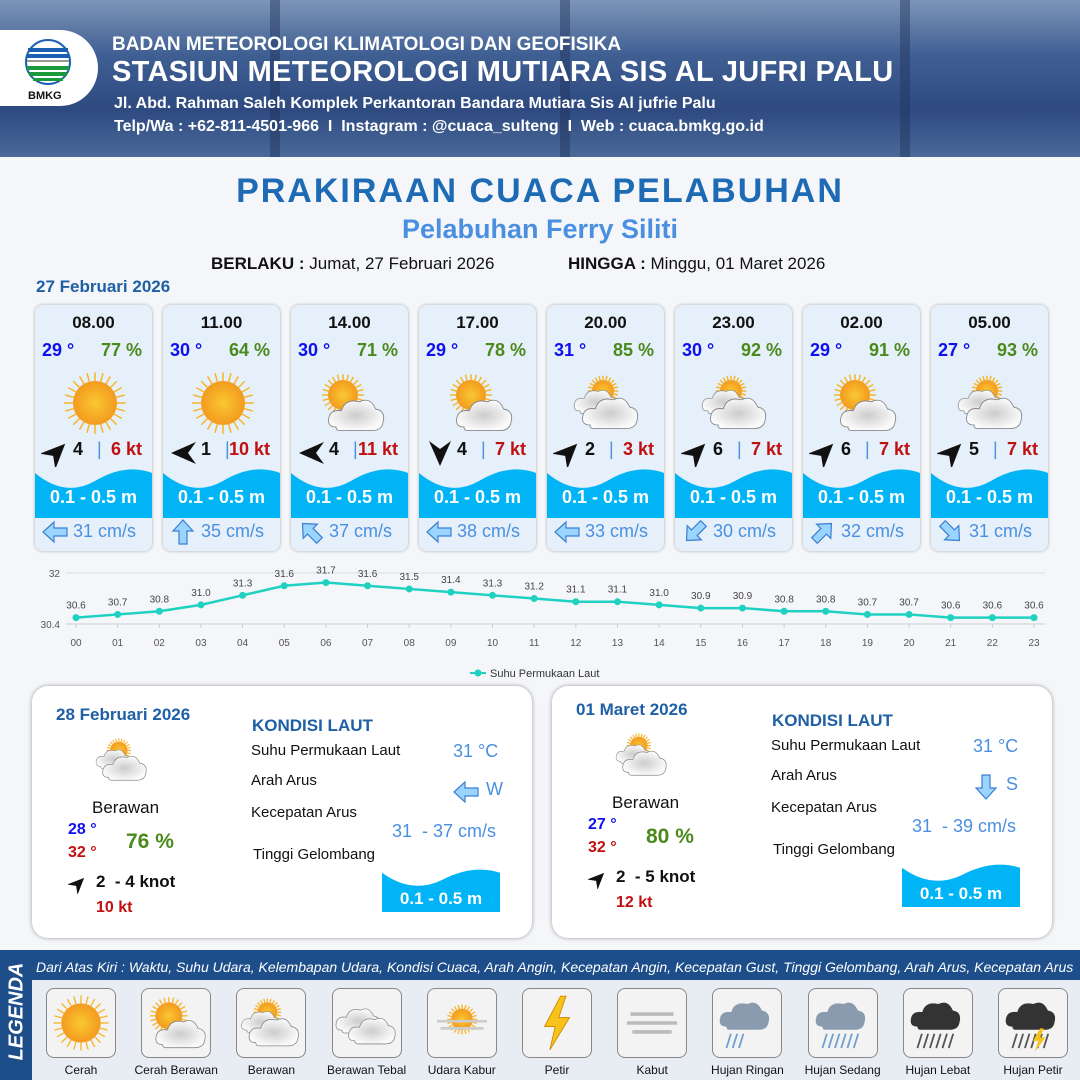 This screenshot has height=1080, width=1080. What do you see at coordinates (618, 643) in the screenshot?
I see `x-tick-label: 13` at bounding box center [618, 643].